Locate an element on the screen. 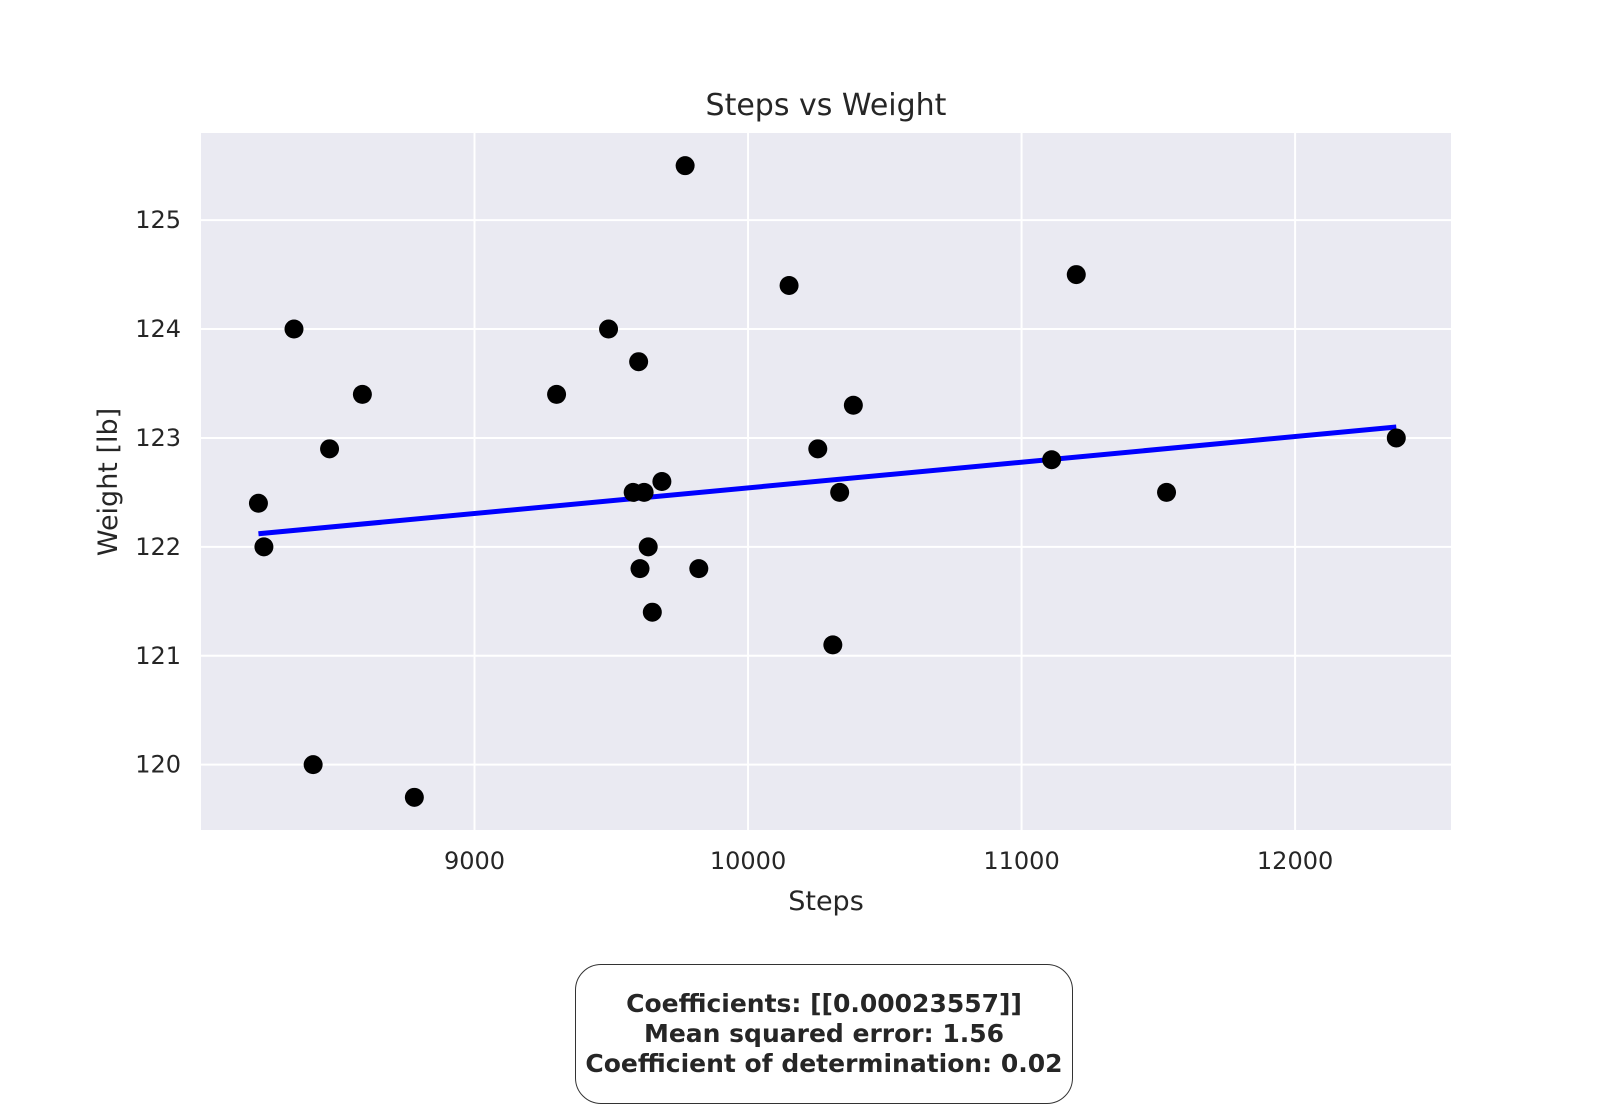  y-tick-label: 123 is located at coordinates (158, 438).